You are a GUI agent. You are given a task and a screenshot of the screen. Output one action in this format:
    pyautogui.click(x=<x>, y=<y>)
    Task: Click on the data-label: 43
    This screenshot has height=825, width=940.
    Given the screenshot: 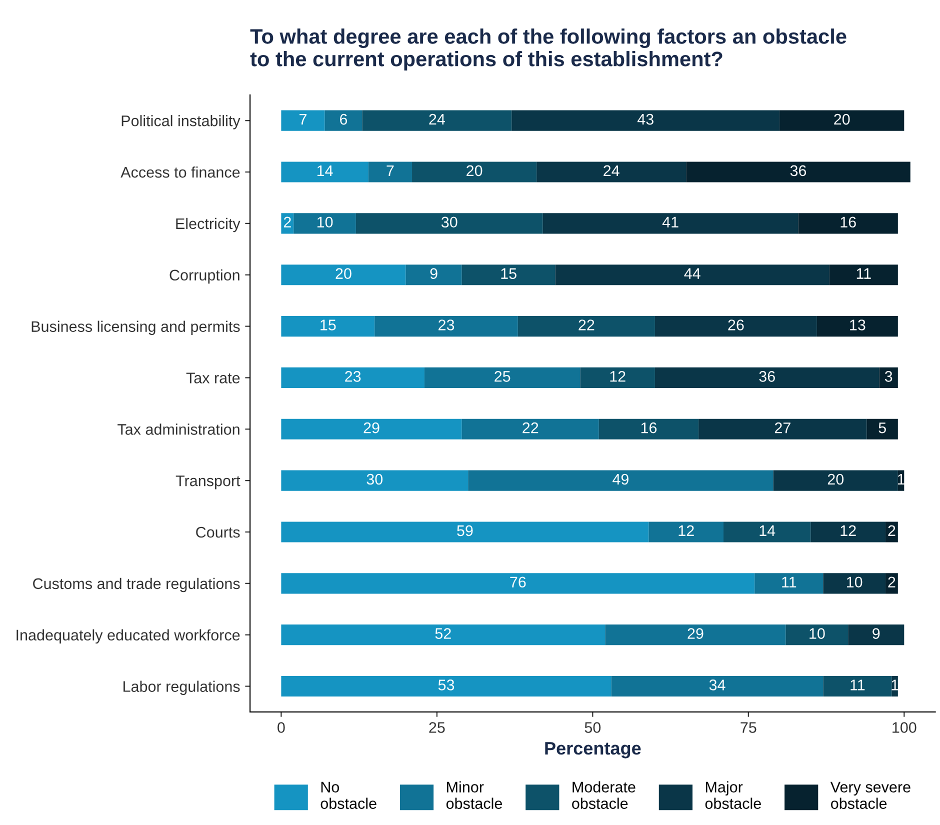 What is the action you would take?
    pyautogui.click(x=645, y=119)
    